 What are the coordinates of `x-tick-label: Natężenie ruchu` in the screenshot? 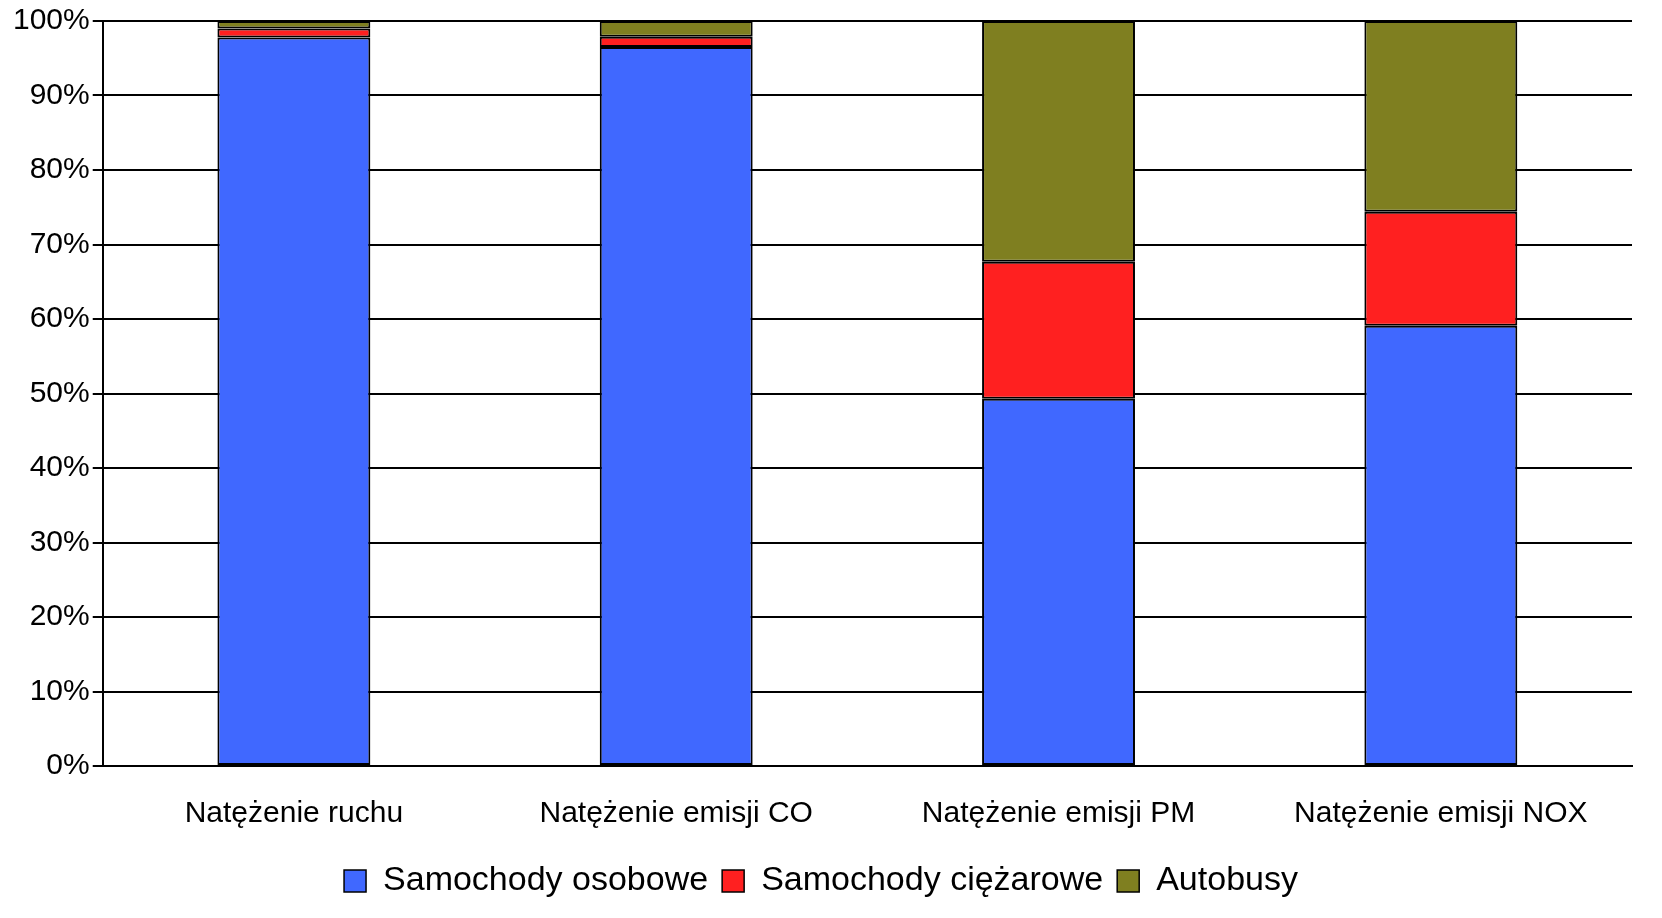 It's located at (294, 812).